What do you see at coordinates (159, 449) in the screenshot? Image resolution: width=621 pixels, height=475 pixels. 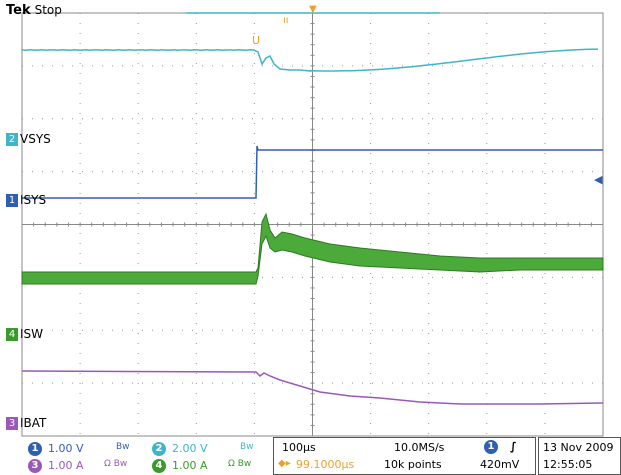 I see `ch2-badge: 2` at bounding box center [159, 449].